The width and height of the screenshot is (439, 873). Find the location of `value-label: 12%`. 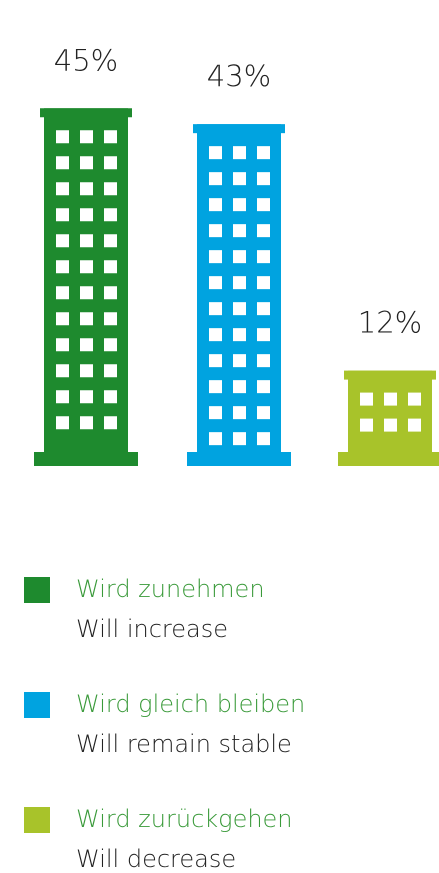

value-label: 12% is located at coordinates (390, 323).